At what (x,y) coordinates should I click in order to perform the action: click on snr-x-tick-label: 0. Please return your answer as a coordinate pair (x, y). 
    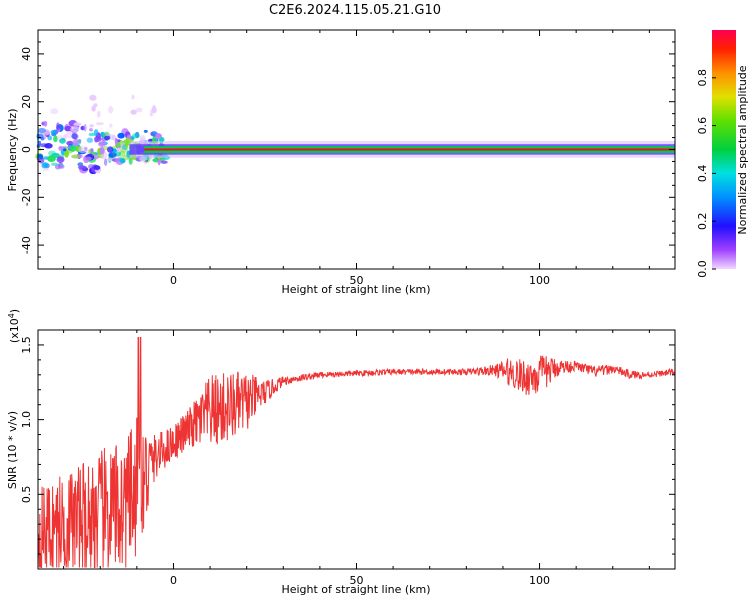
    Looking at the image, I should click on (173, 580).